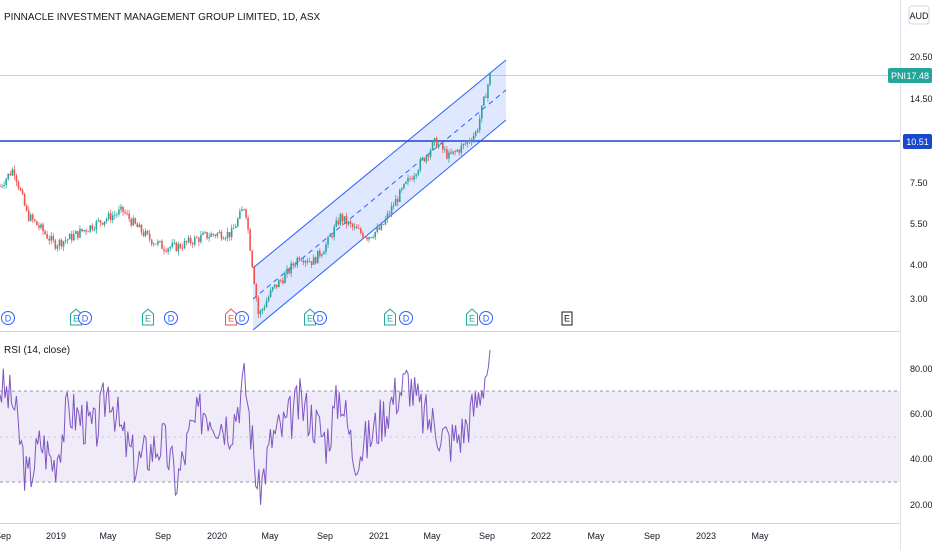 This screenshot has width=932, height=555. What do you see at coordinates (379, 164) in the screenshot?
I see `regression-channel-upper` at bounding box center [379, 164].